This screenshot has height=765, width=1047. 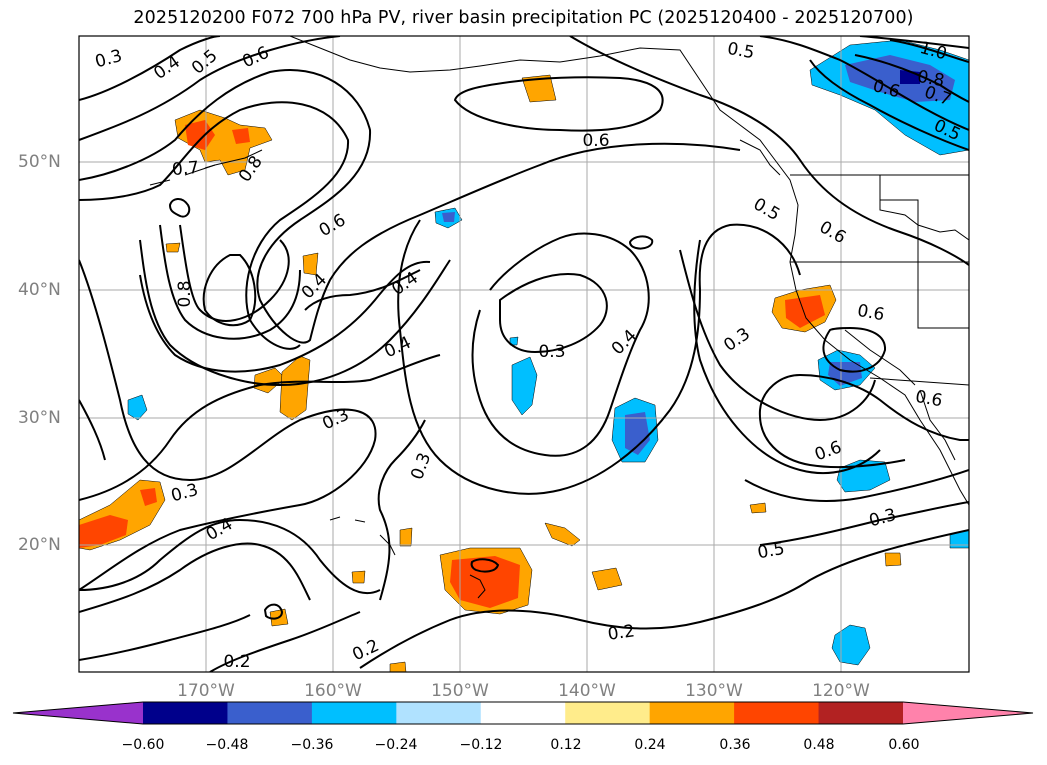 I want to click on lon-label: 130°W, so click(x=714, y=691).